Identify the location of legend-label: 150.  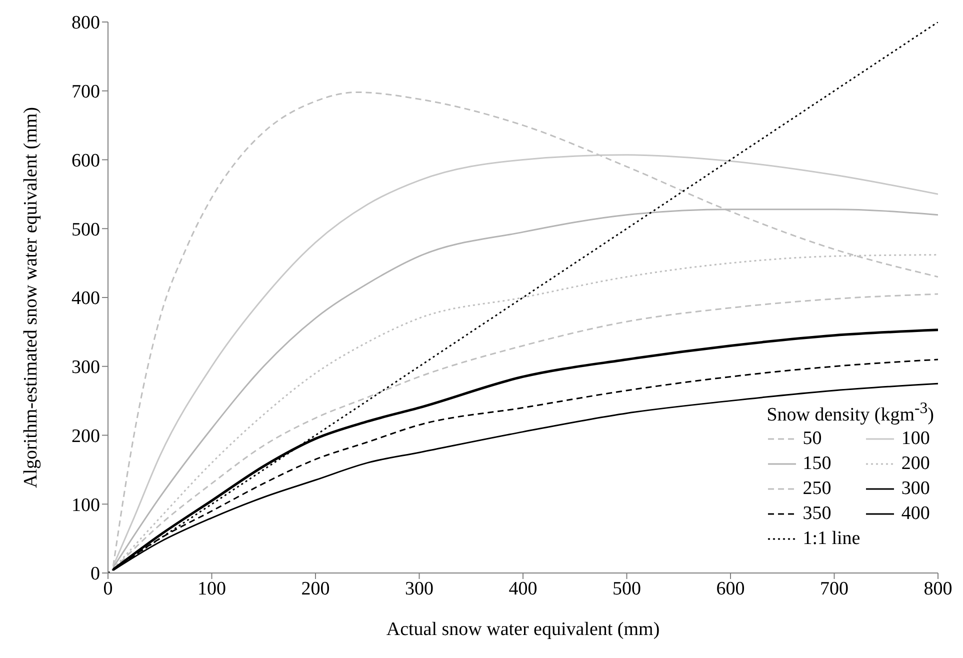
(817, 464).